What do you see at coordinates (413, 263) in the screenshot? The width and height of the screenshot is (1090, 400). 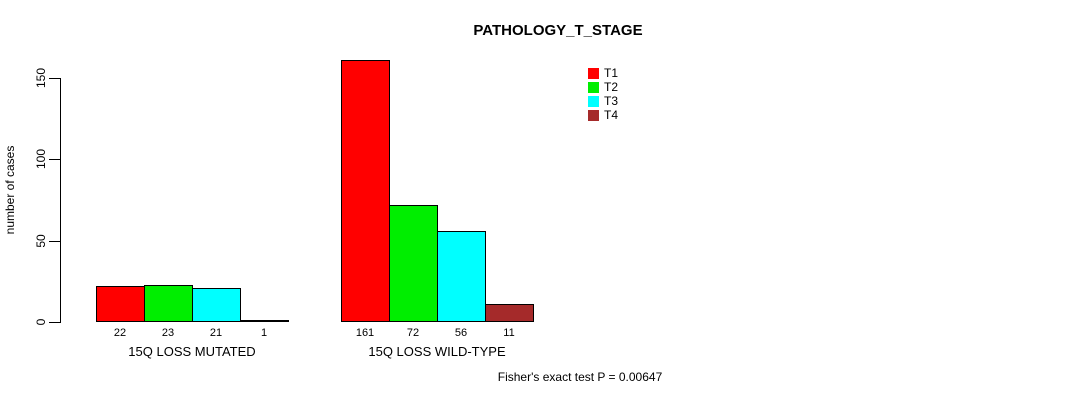 I see `bar-t2-group2` at bounding box center [413, 263].